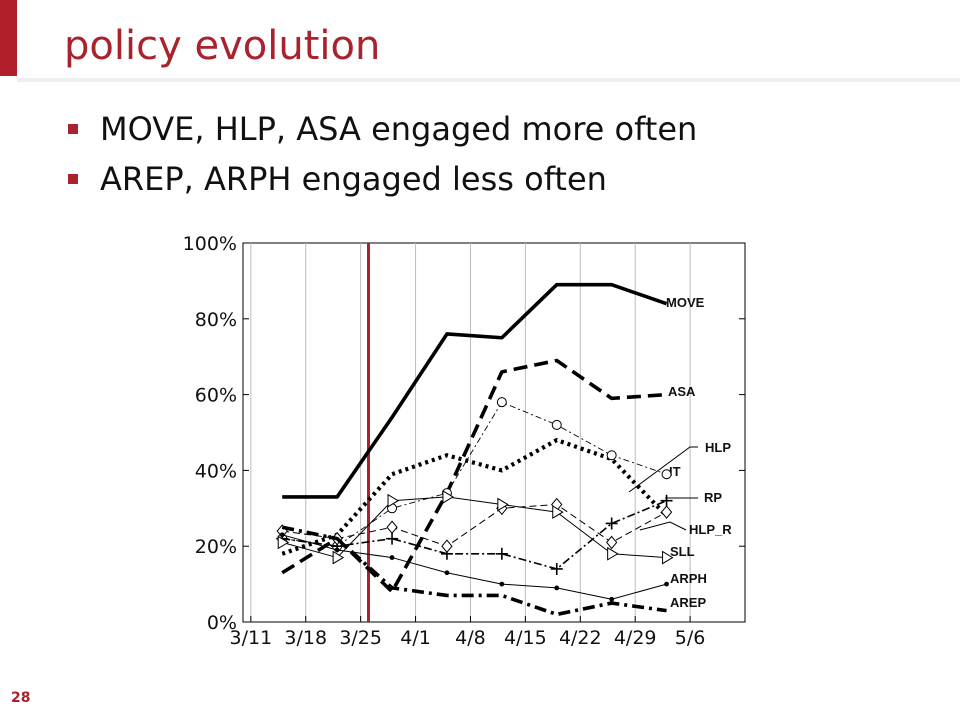 This screenshot has height=720, width=960. What do you see at coordinates (718, 447) in the screenshot?
I see `series-label: HLP` at bounding box center [718, 447].